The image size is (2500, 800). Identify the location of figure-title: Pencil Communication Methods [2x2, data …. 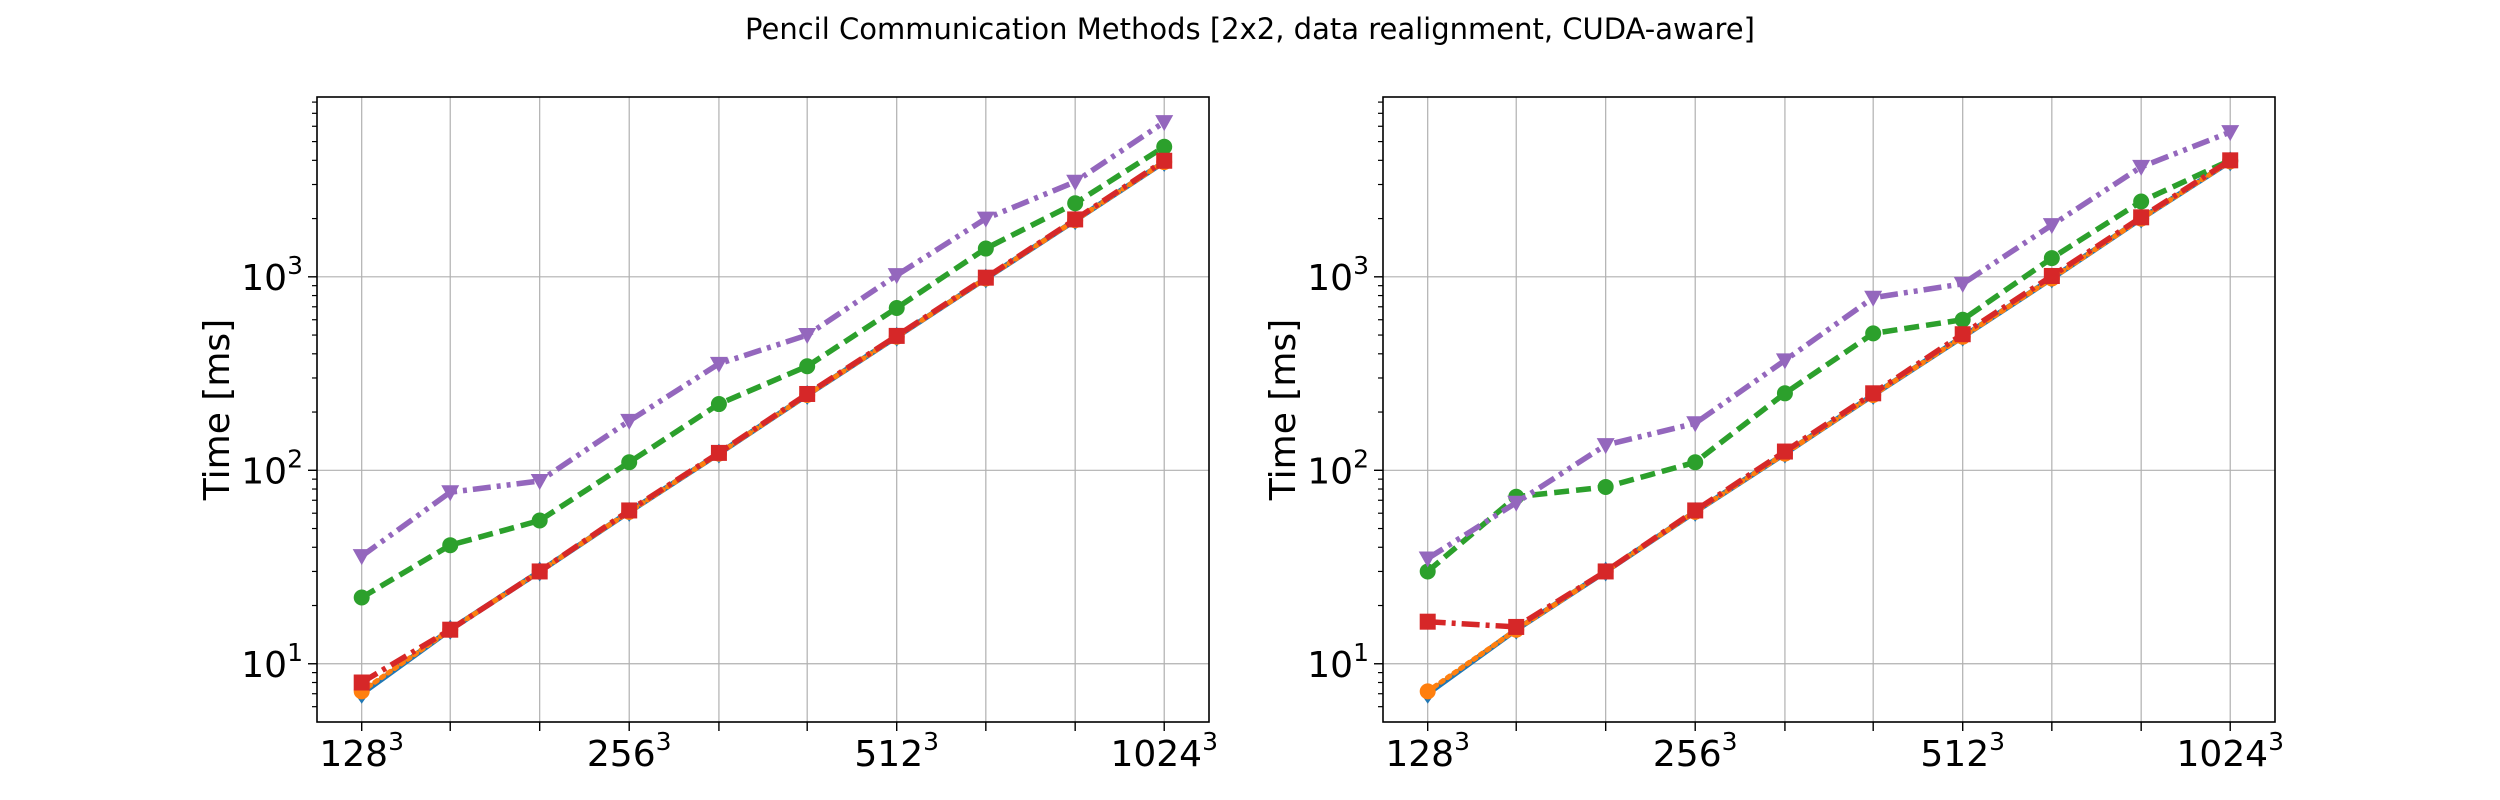
(1250, 29).